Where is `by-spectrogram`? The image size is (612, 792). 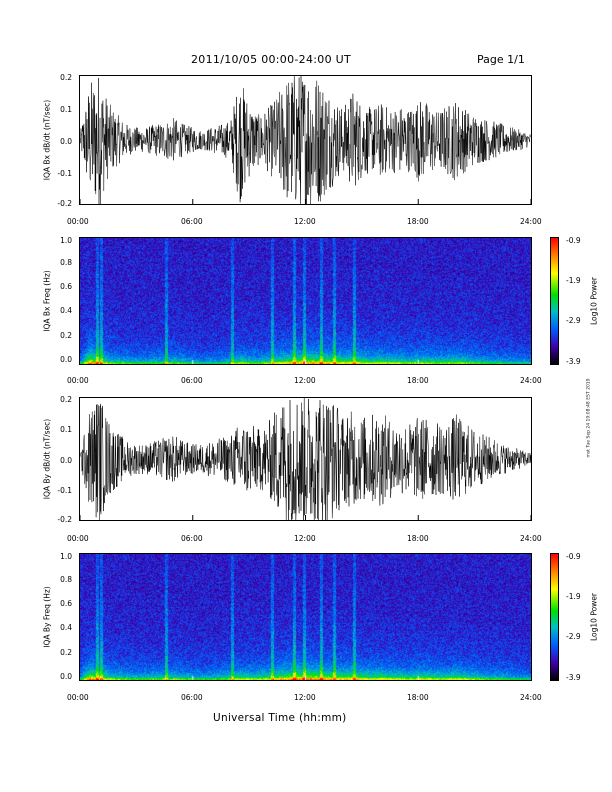 by-spectrogram is located at coordinates (305, 617).